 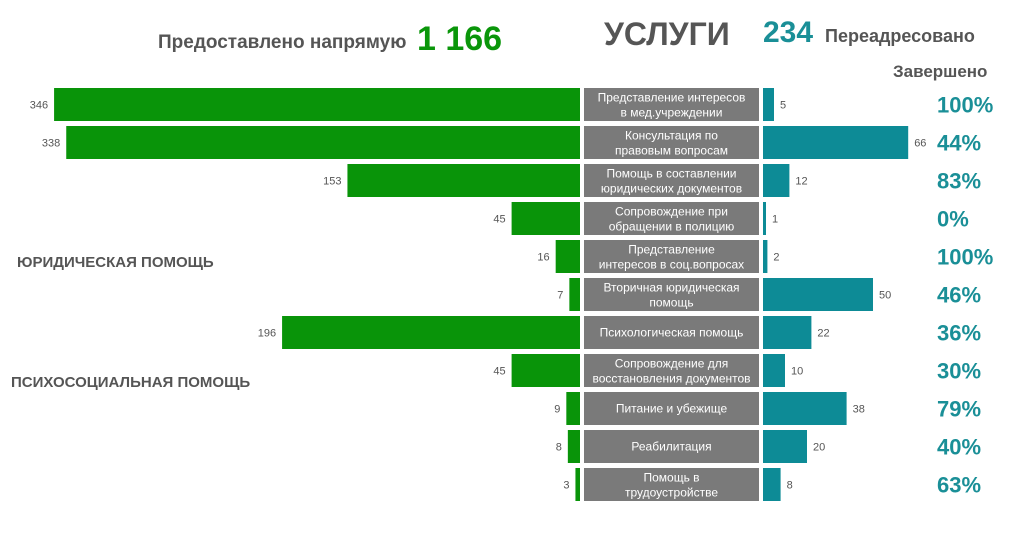 What do you see at coordinates (776, 258) in the screenshot?
I see `redirect-value-label: 2` at bounding box center [776, 258].